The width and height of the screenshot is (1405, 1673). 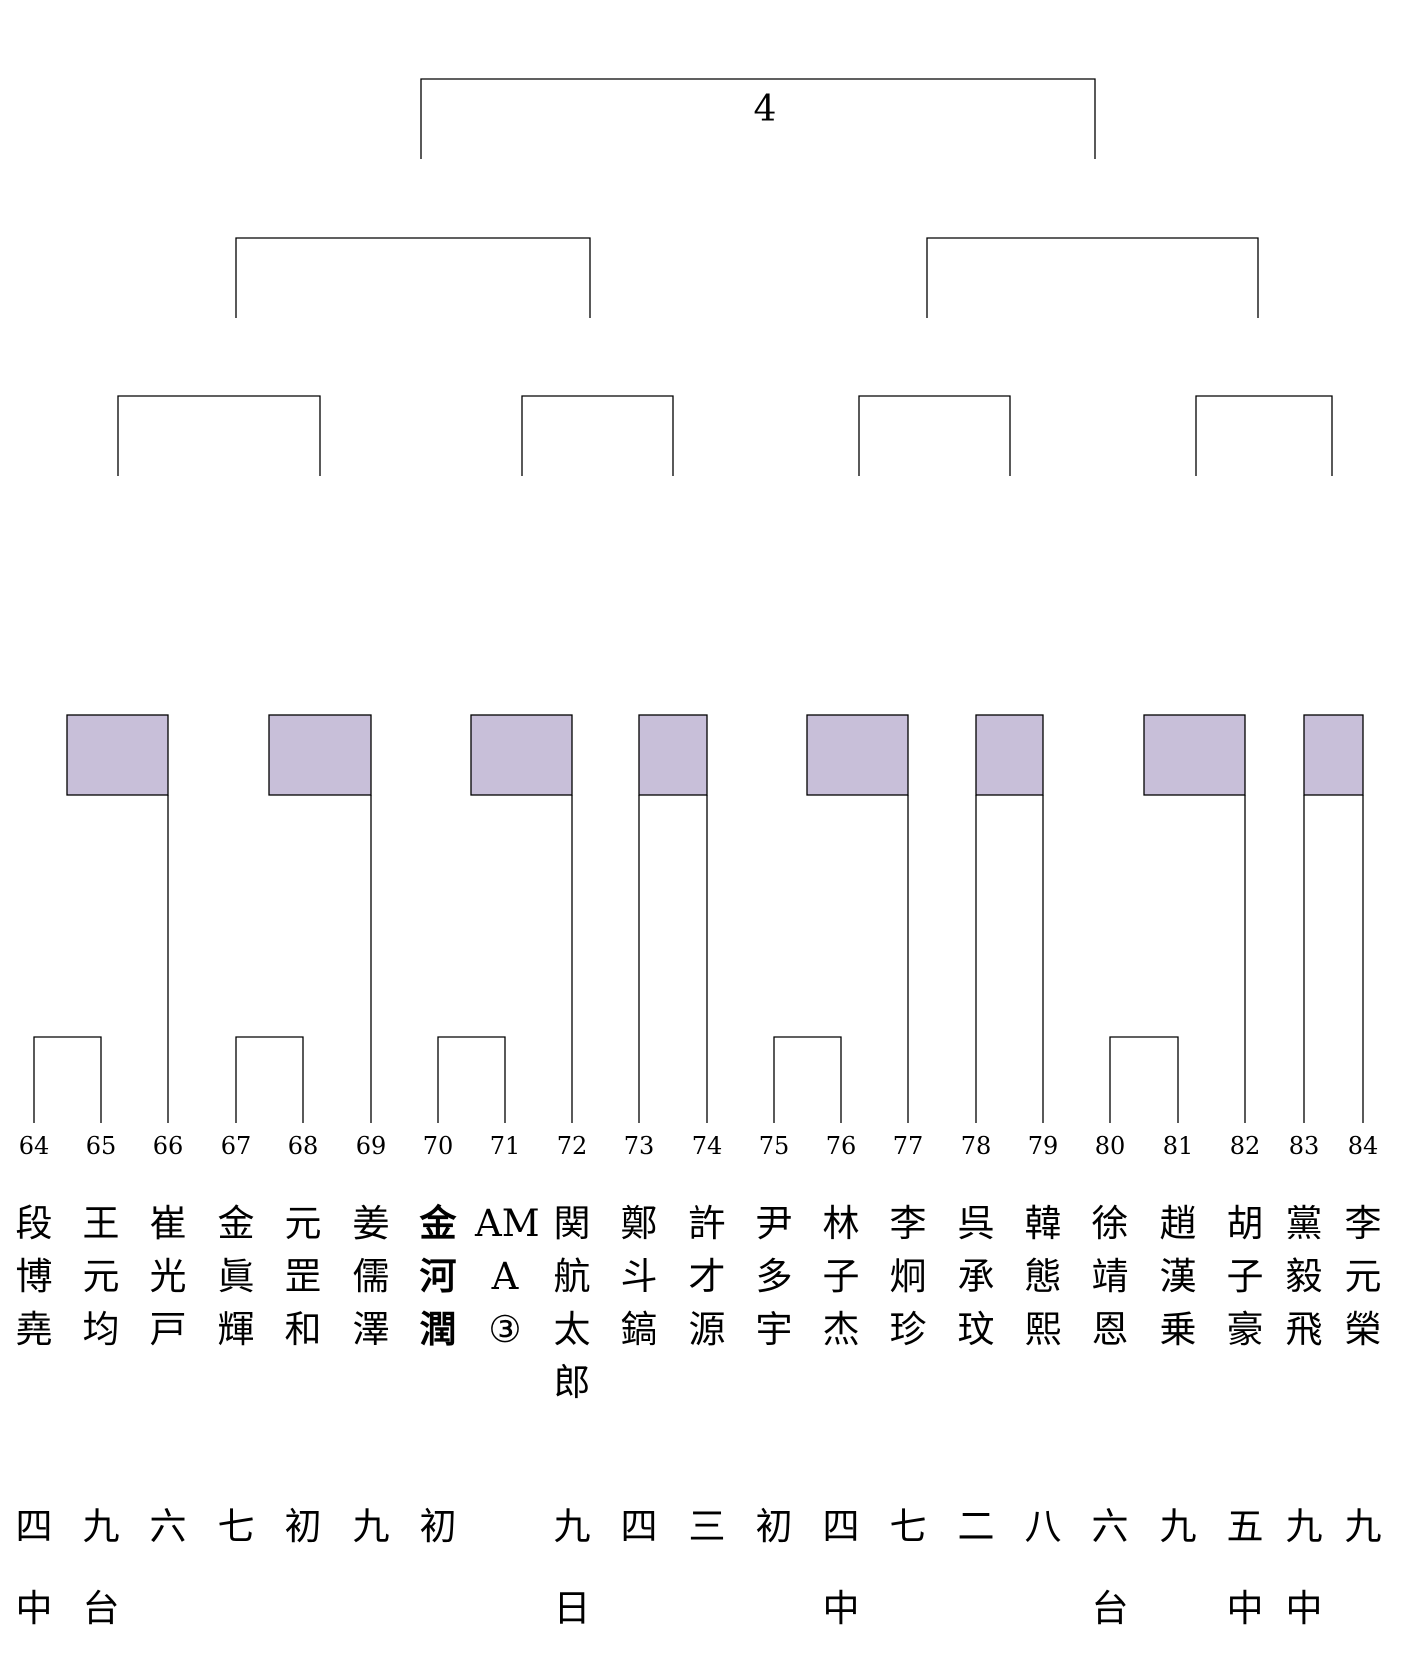 I want to click on player-number: 75, so click(x=774, y=1146).